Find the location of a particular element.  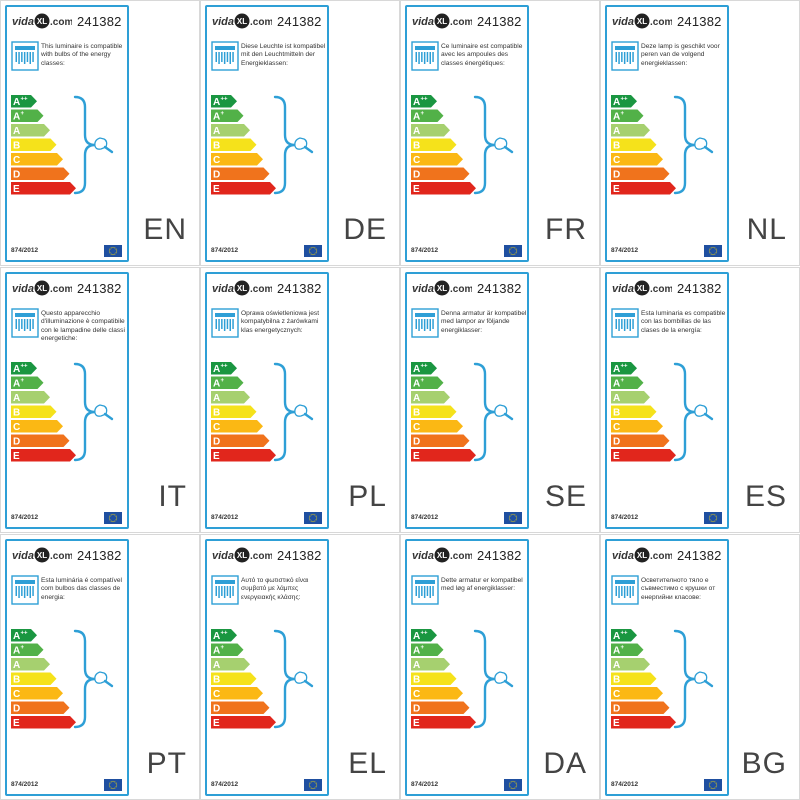

energy-class-bar: B is located at coordinates (34, 679).